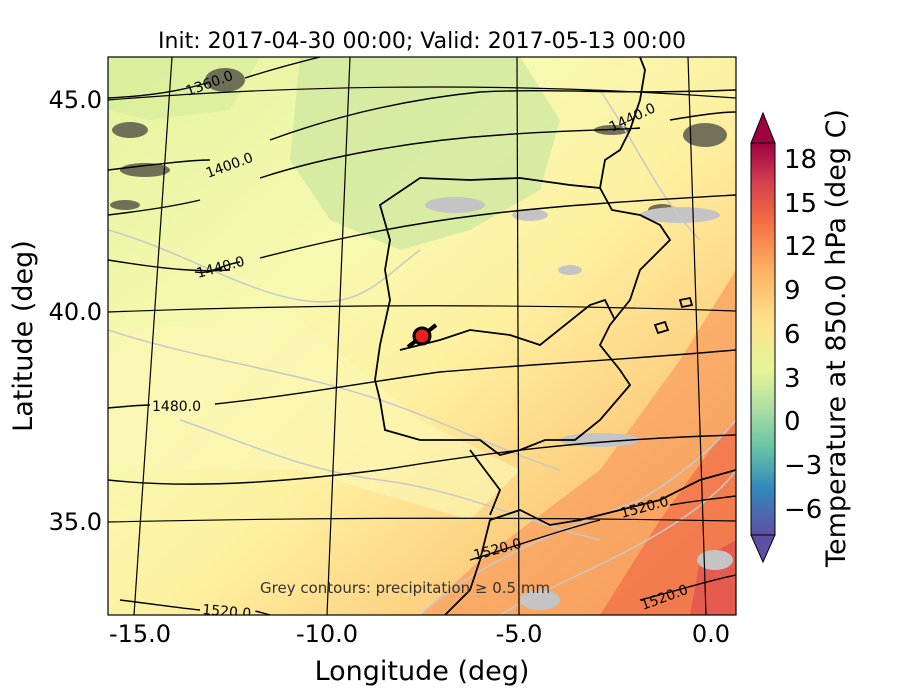 Image resolution: width=900 pixels, height=700 pixels. What do you see at coordinates (590, 542) in the screenshot?
I see `africa-coast` at bounding box center [590, 542].